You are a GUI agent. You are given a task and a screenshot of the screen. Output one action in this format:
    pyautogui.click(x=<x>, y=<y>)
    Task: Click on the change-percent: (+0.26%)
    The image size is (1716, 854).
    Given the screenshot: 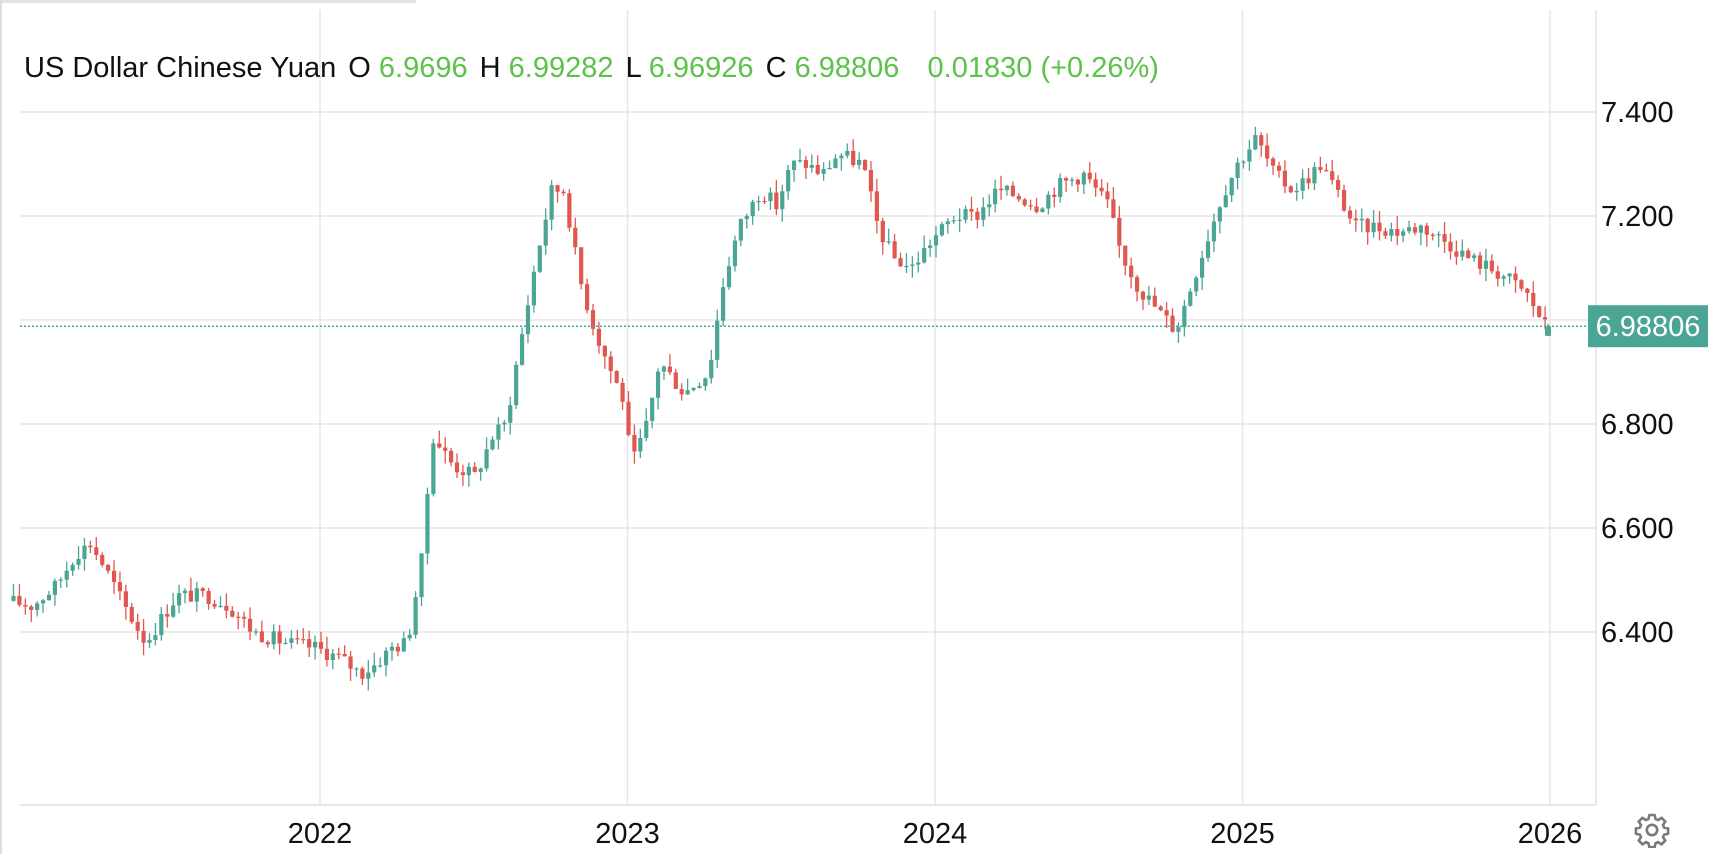 What is the action you would take?
    pyautogui.click(x=1099, y=68)
    